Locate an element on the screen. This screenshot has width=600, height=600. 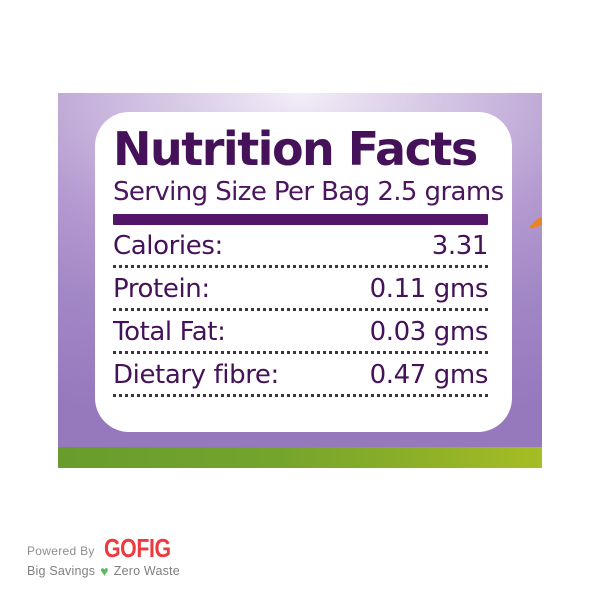
row-label: Total Fat: is located at coordinates (169, 332).